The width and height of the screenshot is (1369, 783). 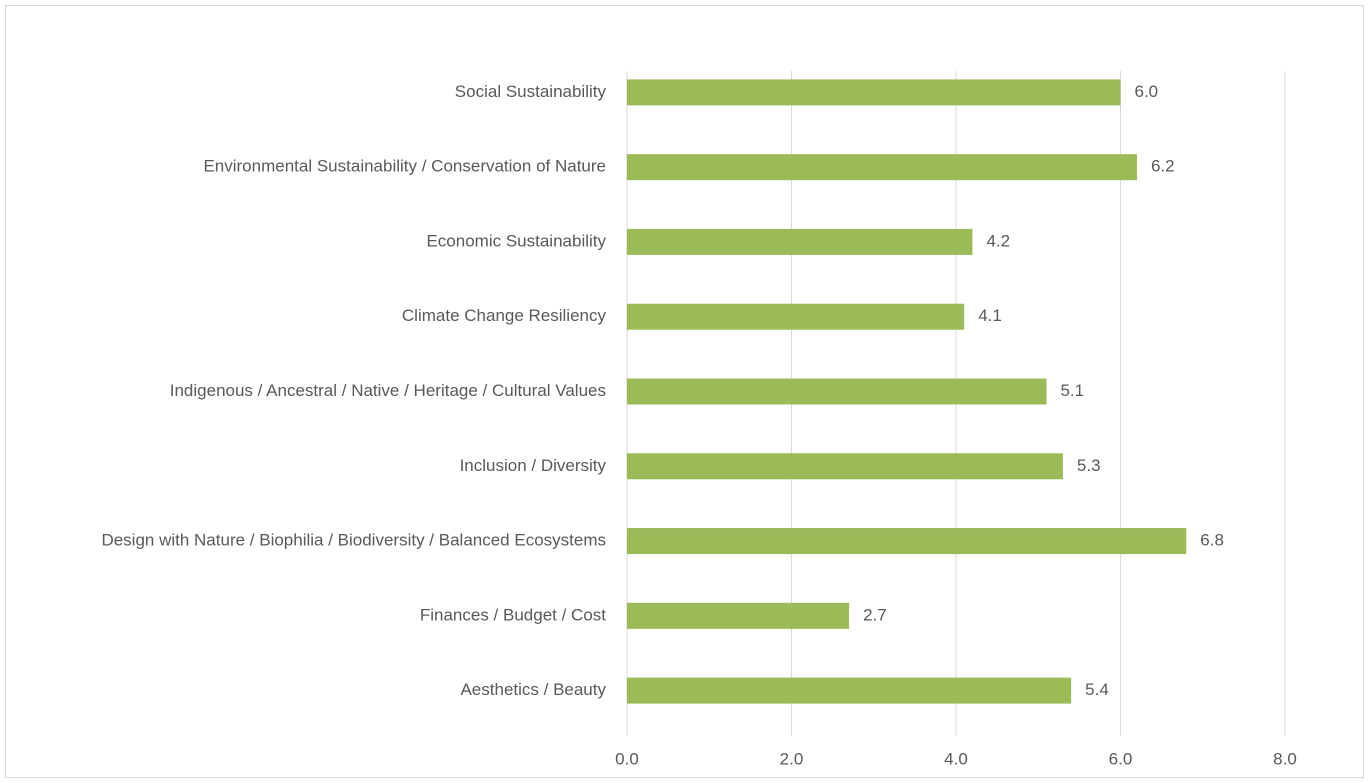 I want to click on data-label: 2.7, so click(x=875, y=614).